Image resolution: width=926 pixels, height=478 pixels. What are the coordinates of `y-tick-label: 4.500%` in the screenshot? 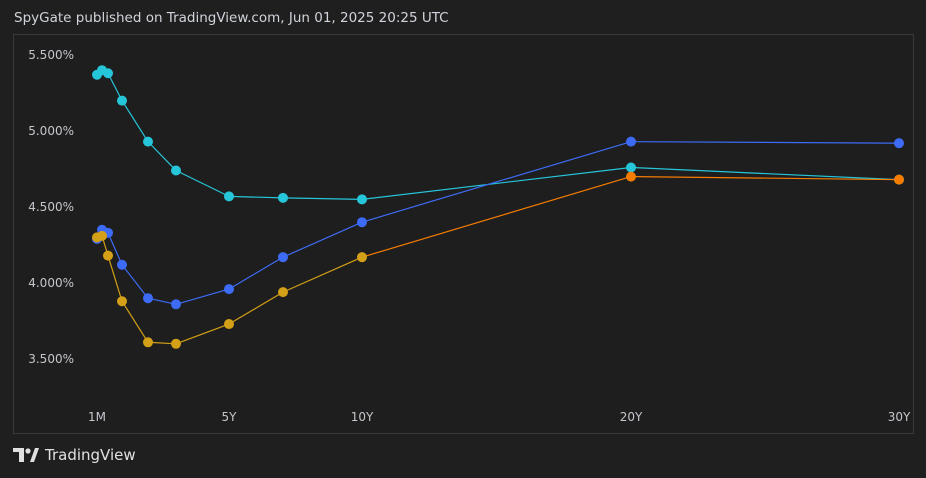 It's located at (51, 207).